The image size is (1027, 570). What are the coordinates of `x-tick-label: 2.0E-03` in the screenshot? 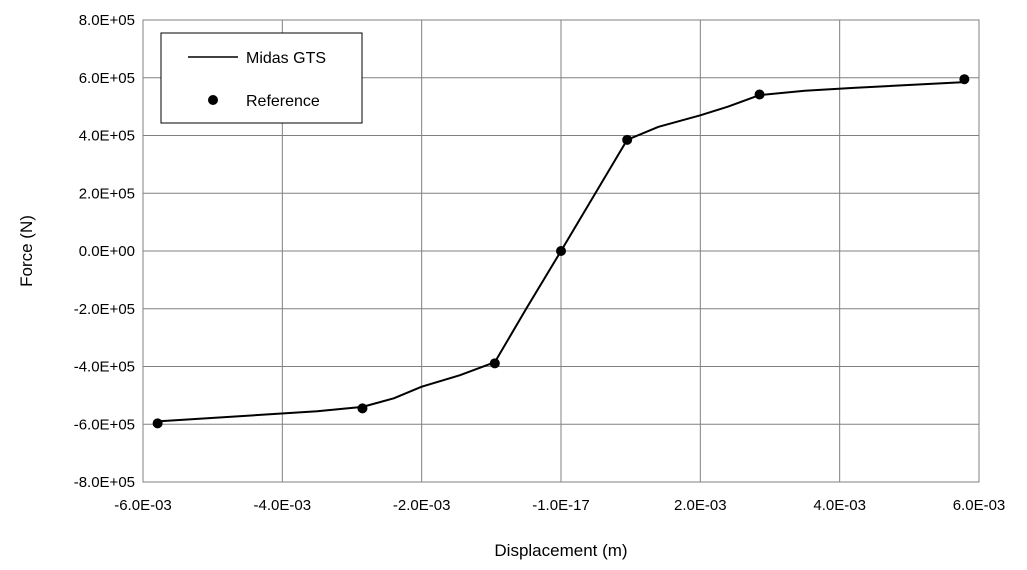 It's located at (700, 505).